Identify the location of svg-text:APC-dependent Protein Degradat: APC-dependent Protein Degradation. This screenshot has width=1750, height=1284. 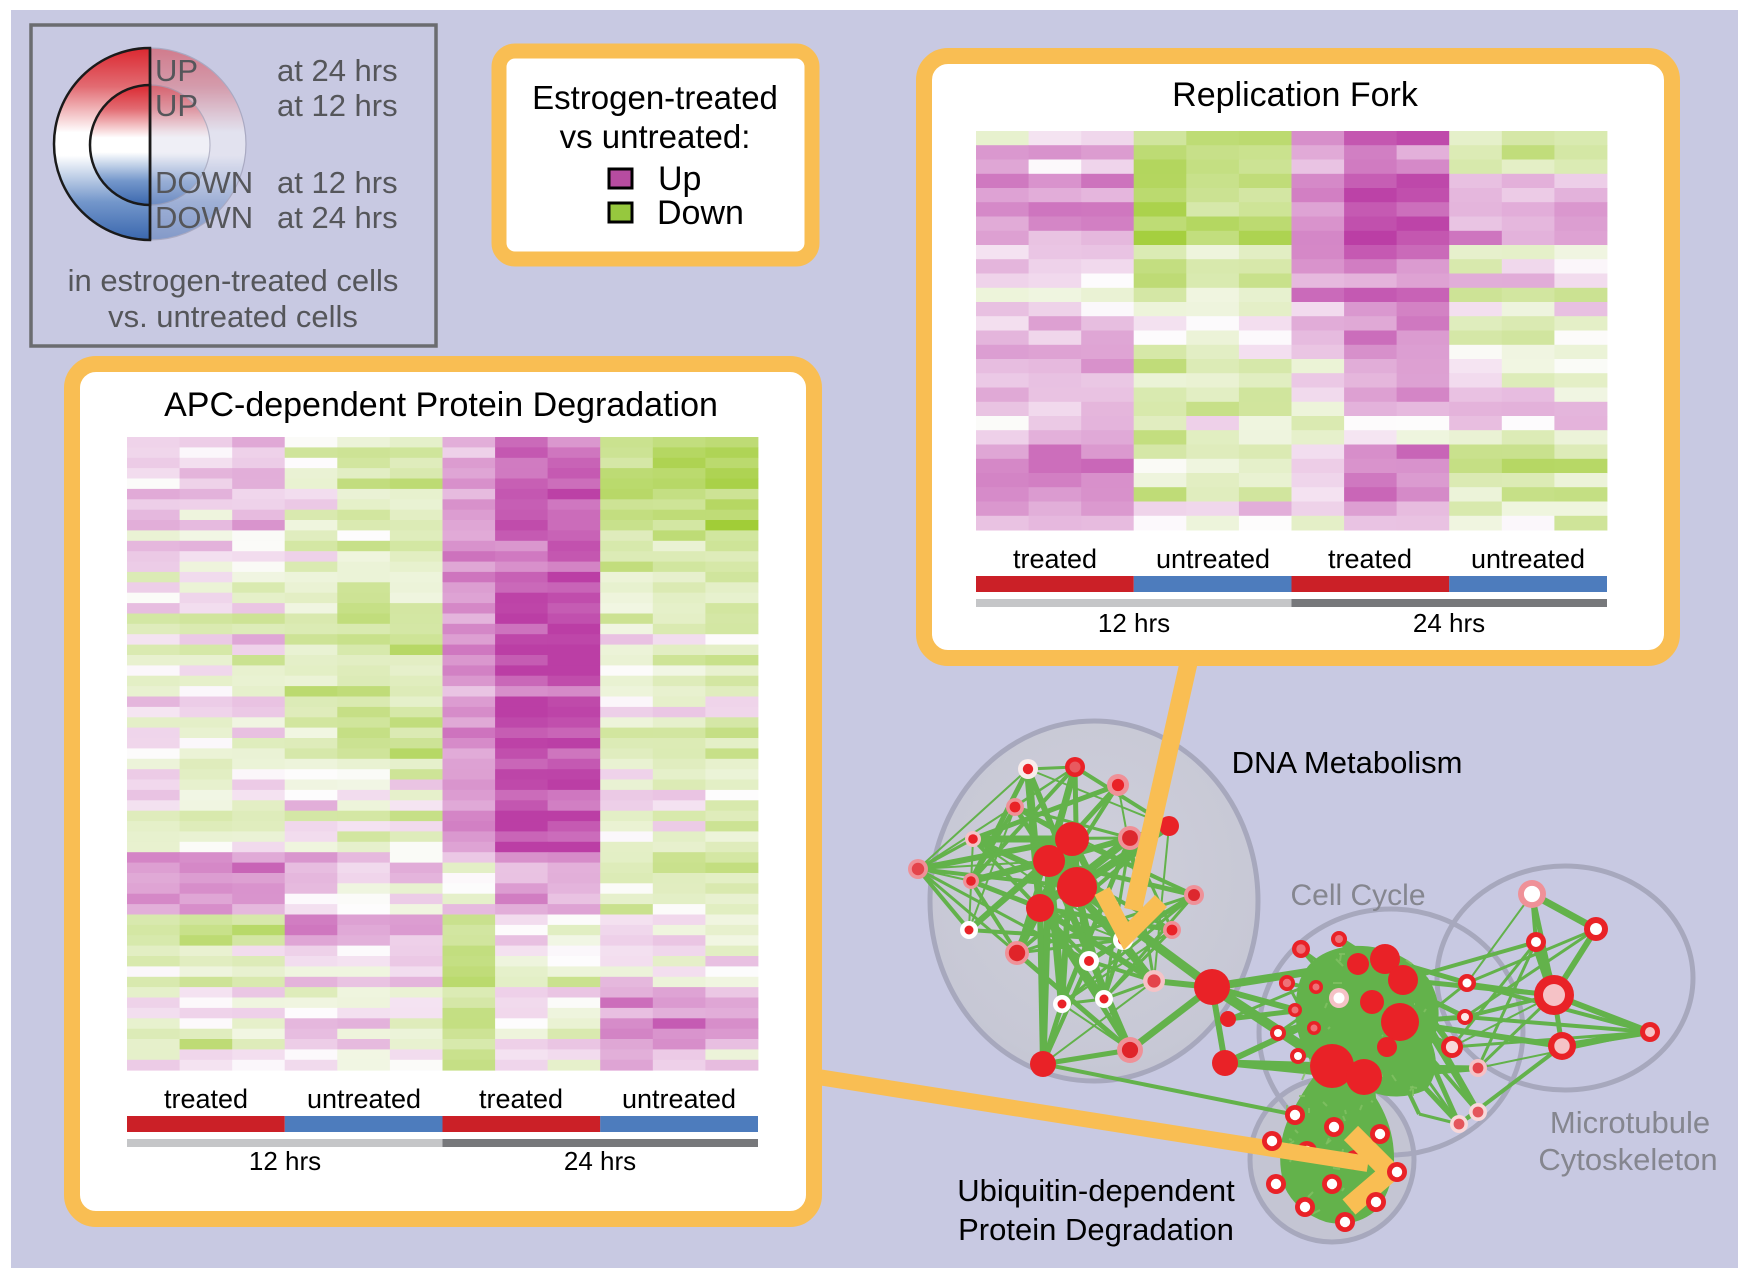
(441, 405).